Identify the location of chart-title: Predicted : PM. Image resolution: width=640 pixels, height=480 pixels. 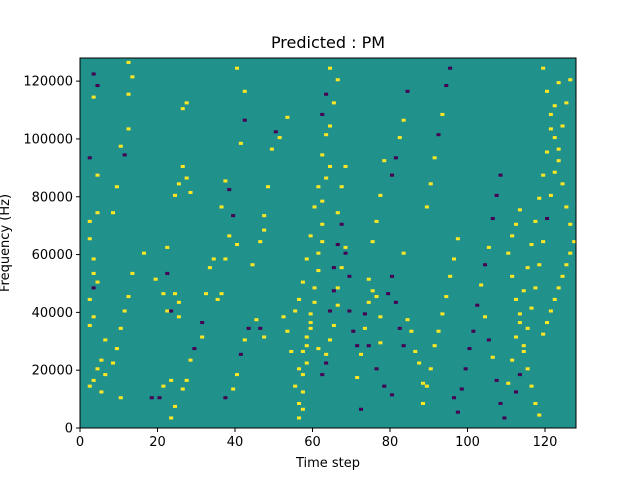
(328, 42).